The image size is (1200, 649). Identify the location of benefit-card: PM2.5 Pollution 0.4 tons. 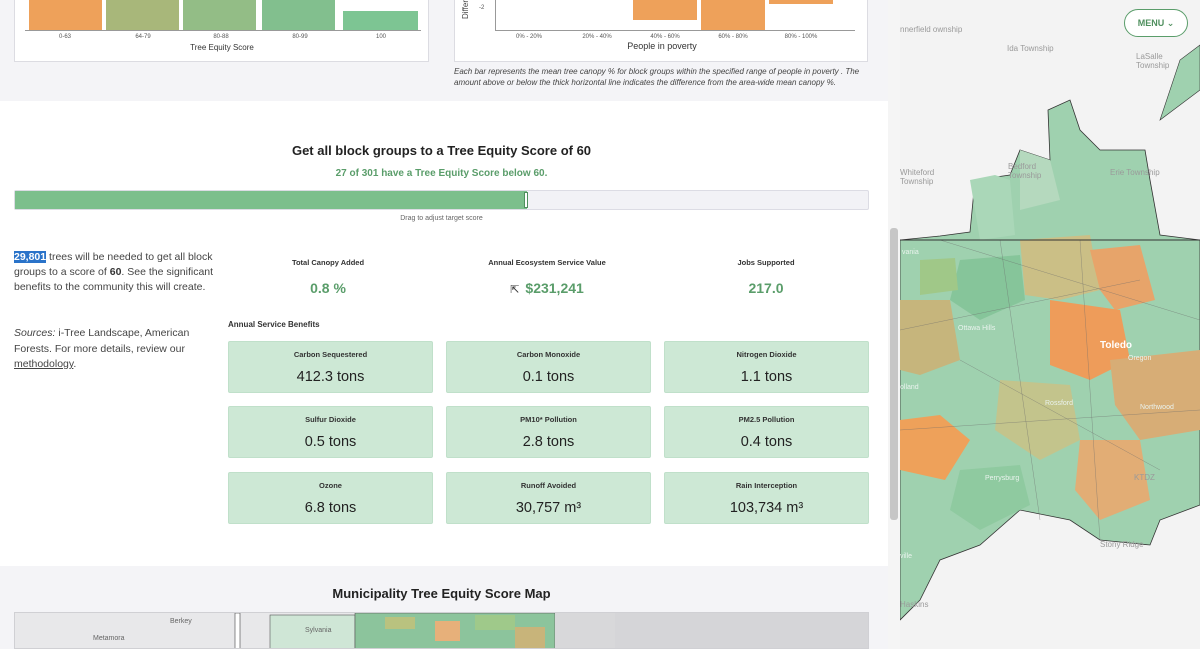
(766, 432).